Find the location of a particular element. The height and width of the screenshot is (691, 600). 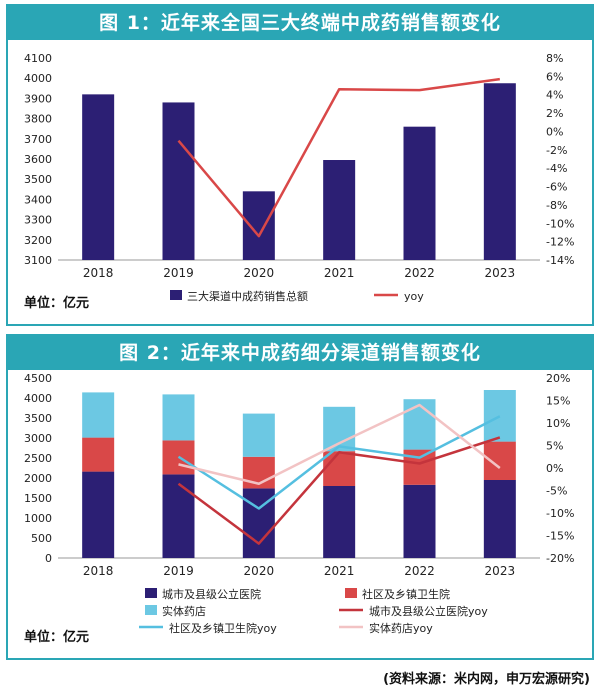

chart2-y-tick-label: 4500 is located at coordinates (38, 378).